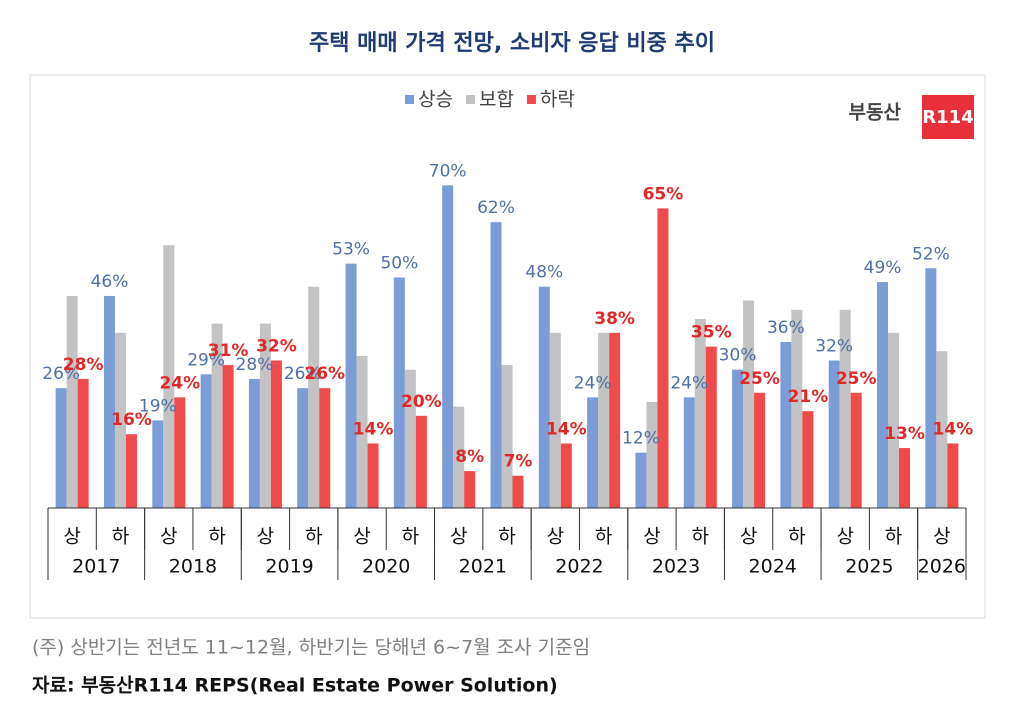 Image resolution: width=1025 pixels, height=715 pixels. I want to click on legend-label: 상승, so click(435, 100).